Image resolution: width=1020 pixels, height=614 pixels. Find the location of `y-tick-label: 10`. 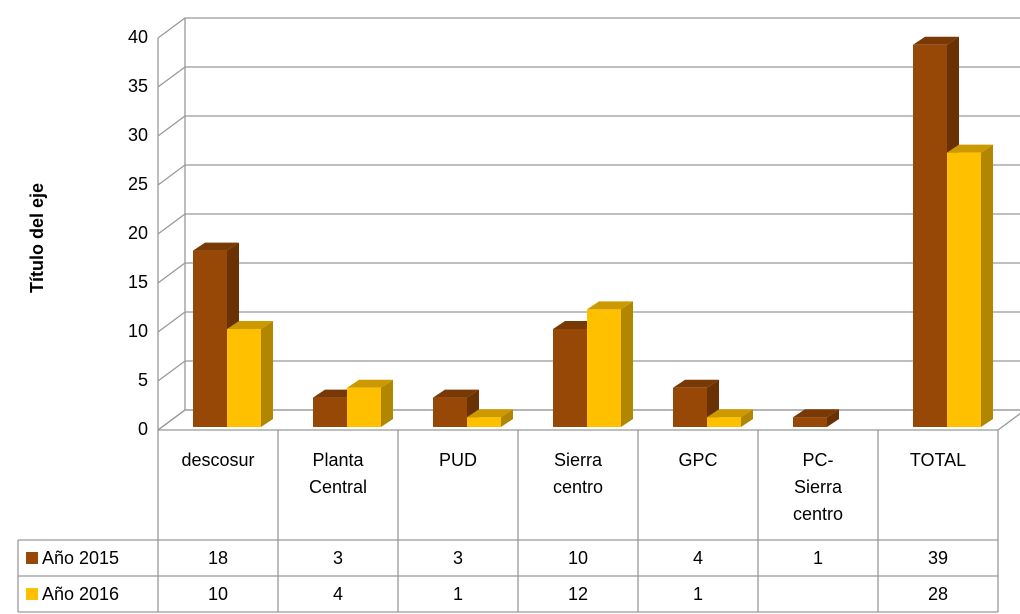

y-tick-label: 10 is located at coordinates (138, 331).